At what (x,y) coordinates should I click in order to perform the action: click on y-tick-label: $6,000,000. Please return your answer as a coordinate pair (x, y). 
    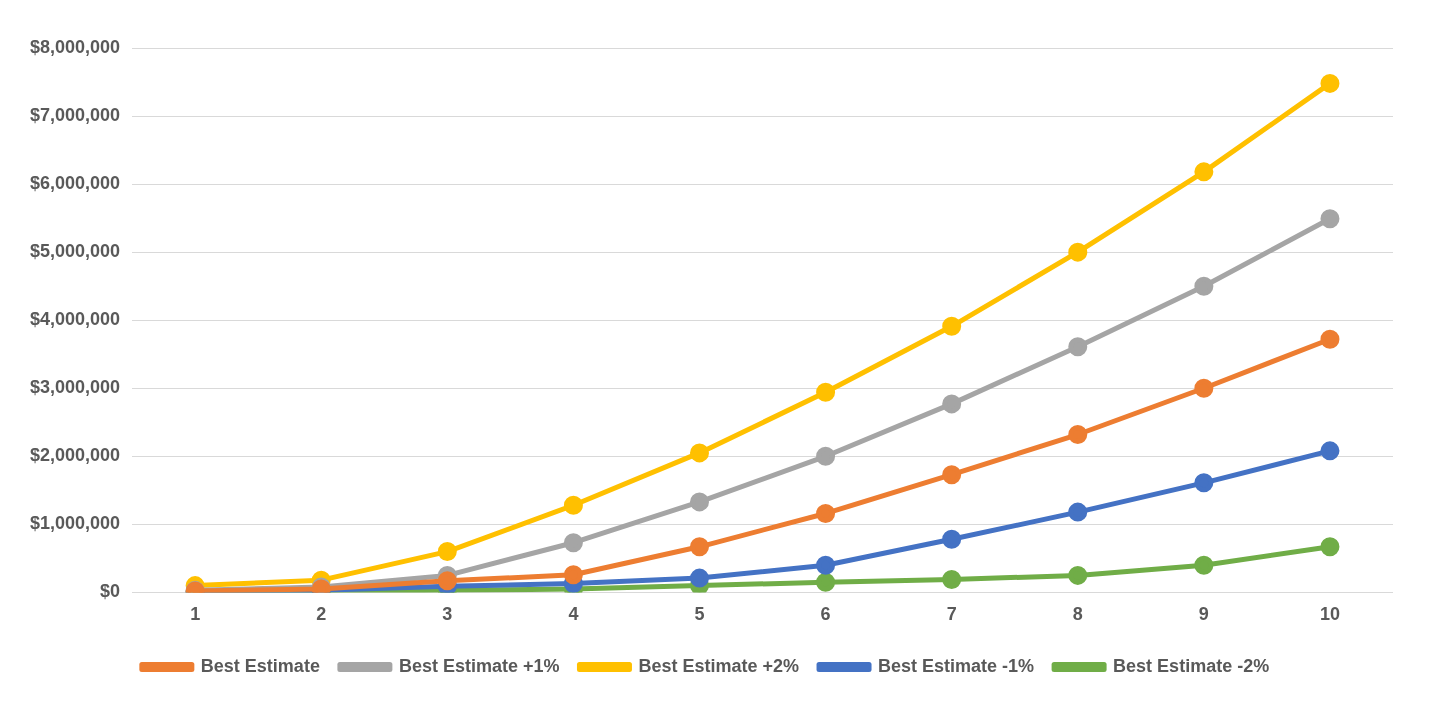
    Looking at the image, I should click on (75, 183).